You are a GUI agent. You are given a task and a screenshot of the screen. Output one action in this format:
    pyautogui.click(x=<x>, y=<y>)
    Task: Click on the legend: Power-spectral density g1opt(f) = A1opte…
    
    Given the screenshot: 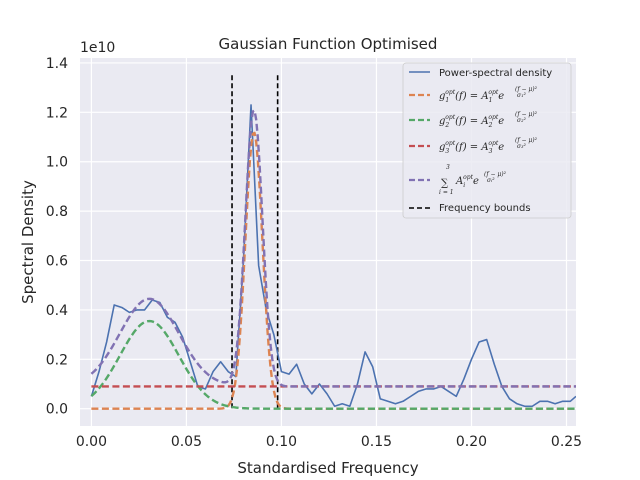 What is the action you would take?
    pyautogui.click(x=487, y=140)
    